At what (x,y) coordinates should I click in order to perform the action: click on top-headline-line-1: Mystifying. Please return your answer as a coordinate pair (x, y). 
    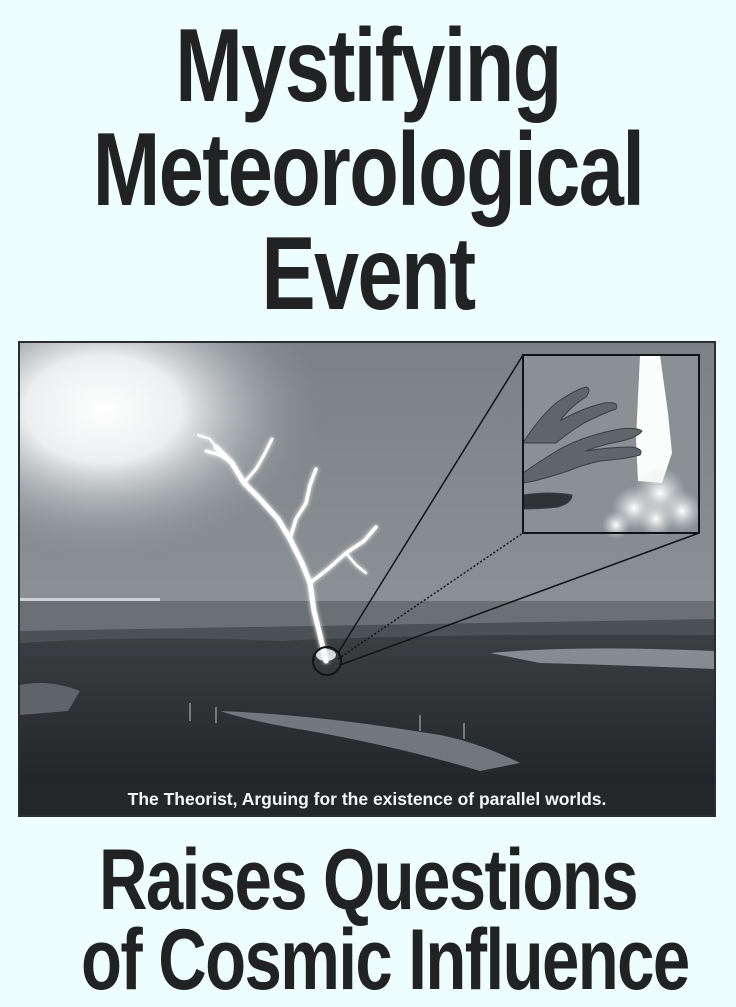
    Looking at the image, I should click on (368, 66).